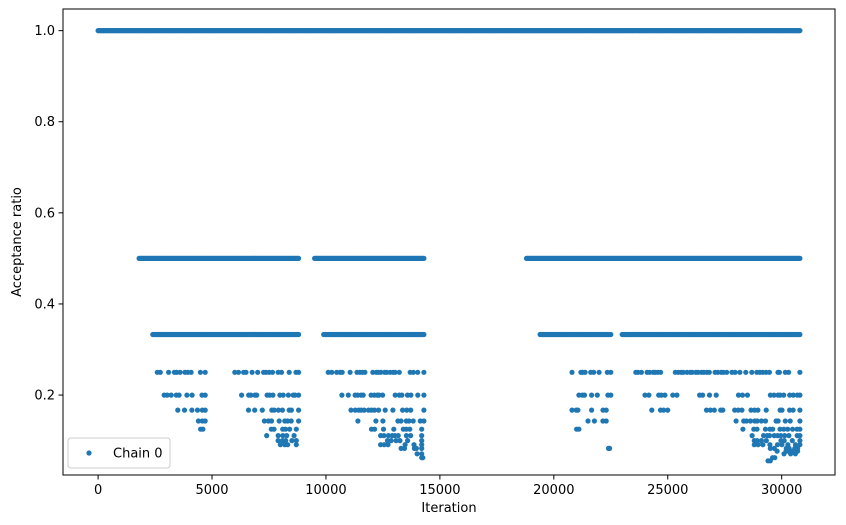 The height and width of the screenshot is (525, 846). What do you see at coordinates (439, 490) in the screenshot?
I see `x-tick-label: 15000` at bounding box center [439, 490].